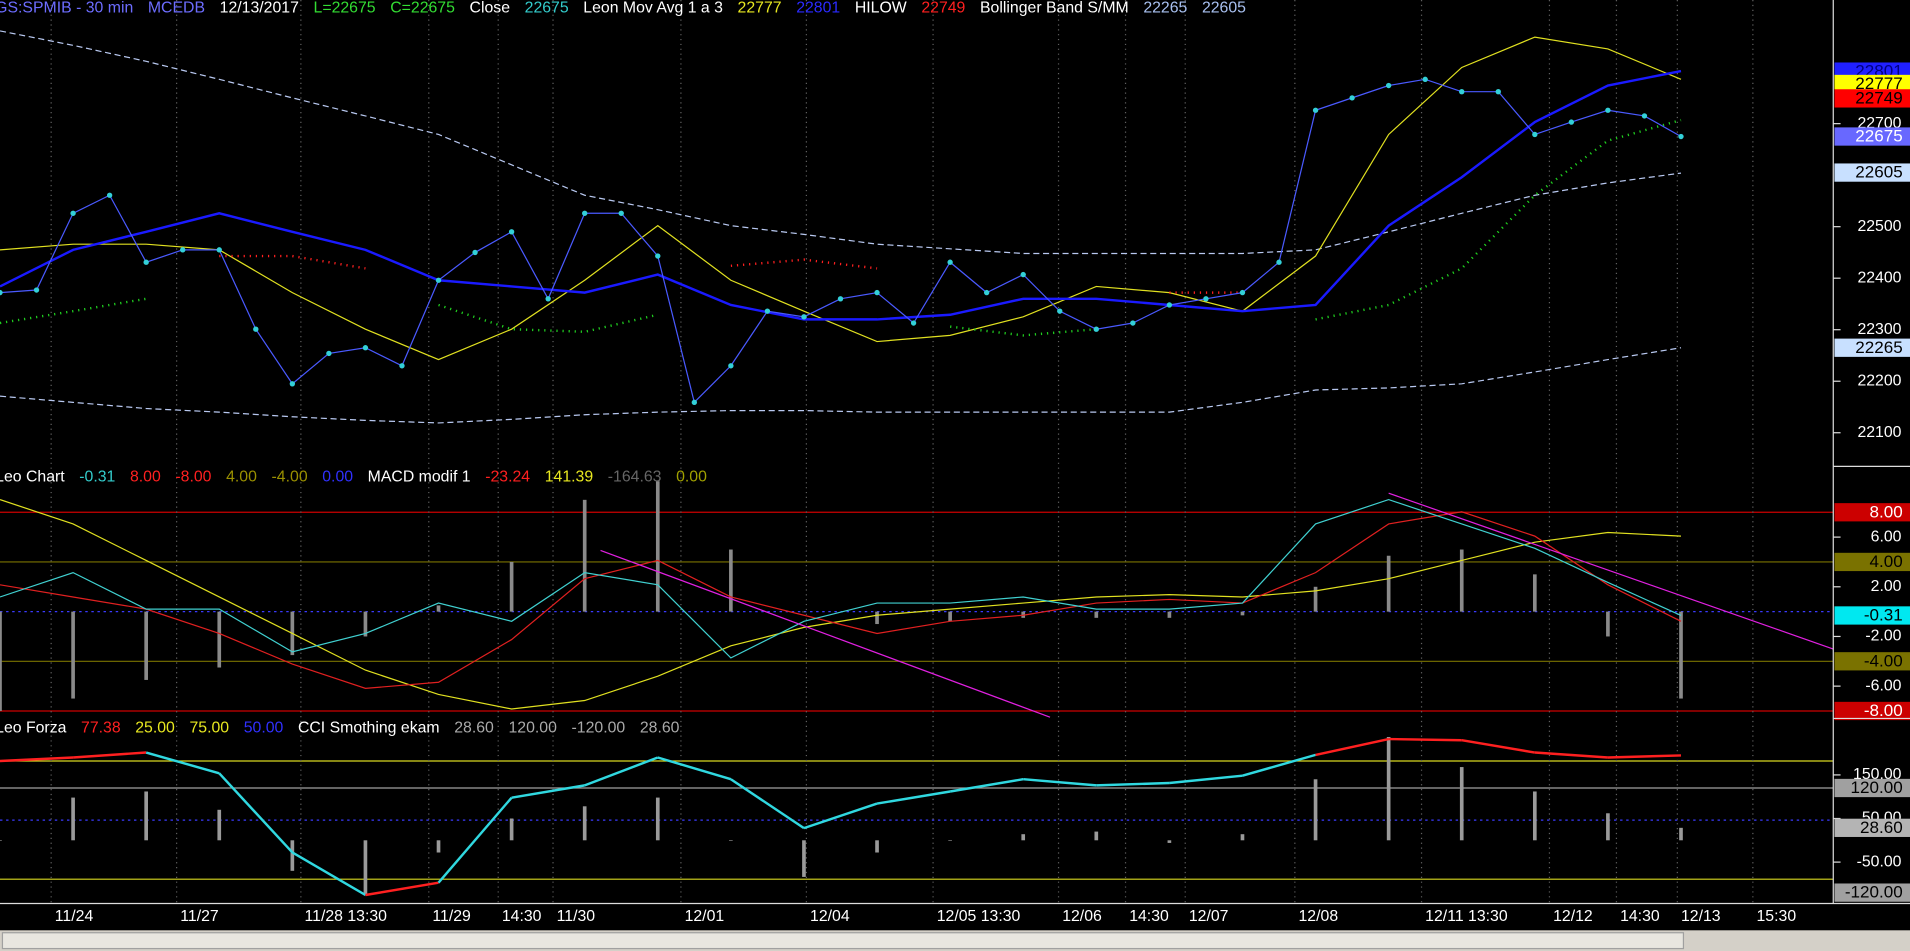  I want to click on header-item: 22777, so click(760, 8).